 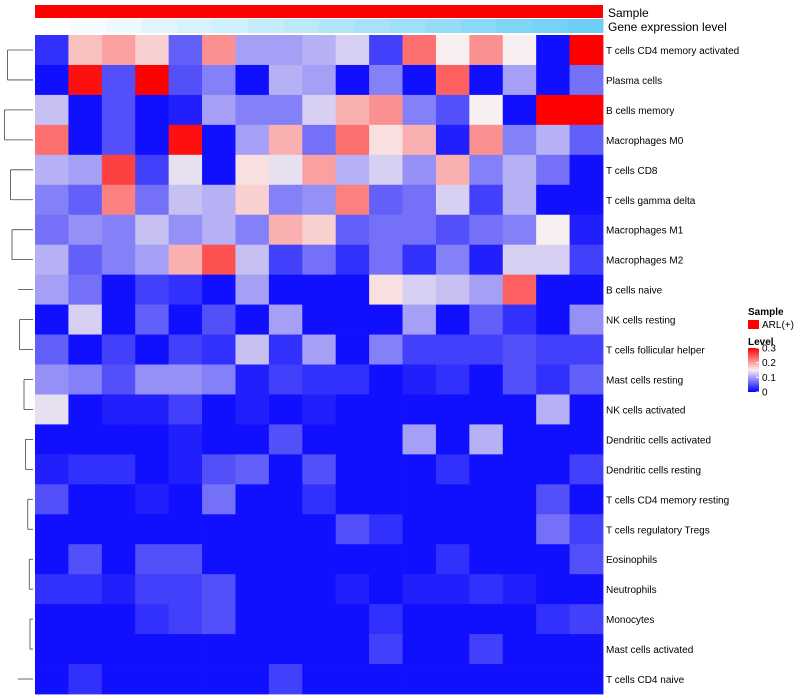 What do you see at coordinates (766, 312) in the screenshot?
I see `legend-sample-title: Sample` at bounding box center [766, 312].